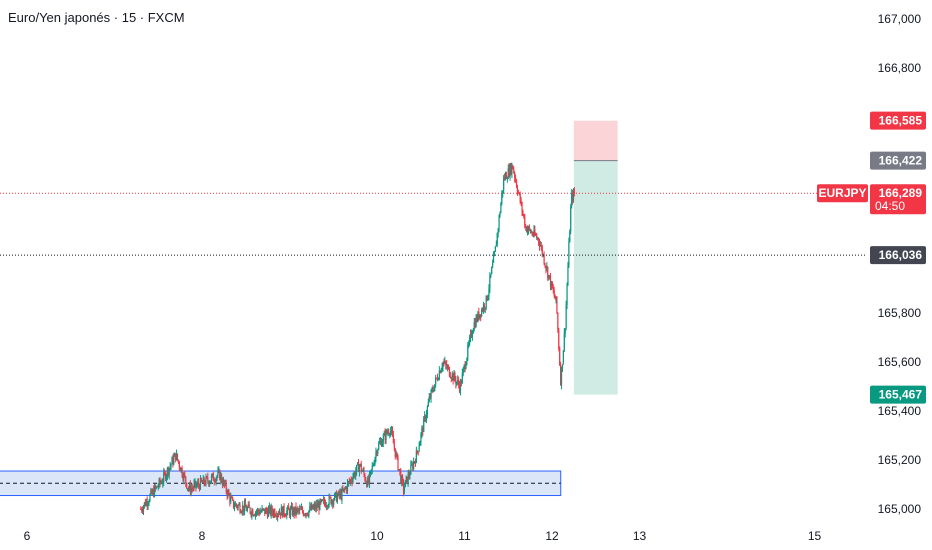 The height and width of the screenshot is (550, 932). What do you see at coordinates (433, 224) in the screenshot?
I see `lines-layer` at bounding box center [433, 224].